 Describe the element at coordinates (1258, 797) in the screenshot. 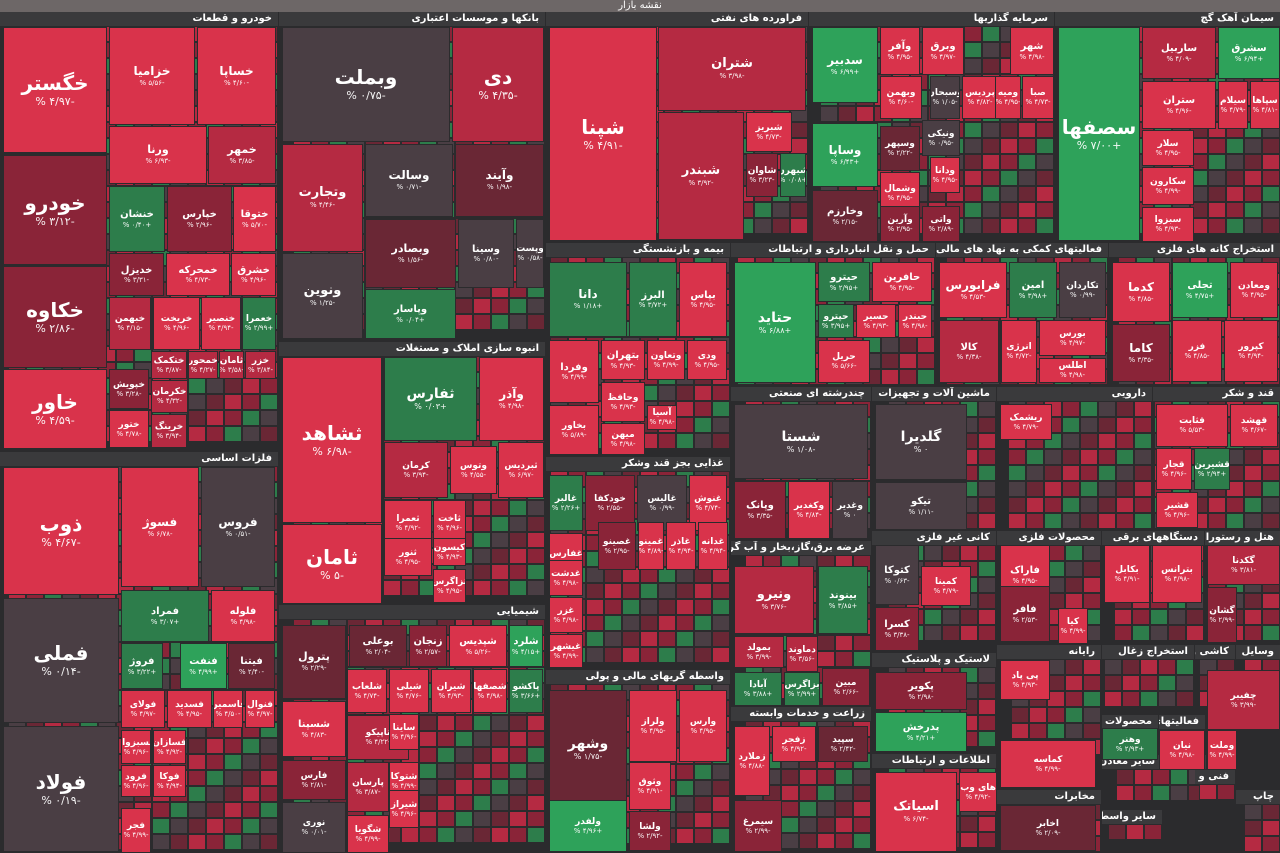

I see `sector-title: چاپ` at that location.